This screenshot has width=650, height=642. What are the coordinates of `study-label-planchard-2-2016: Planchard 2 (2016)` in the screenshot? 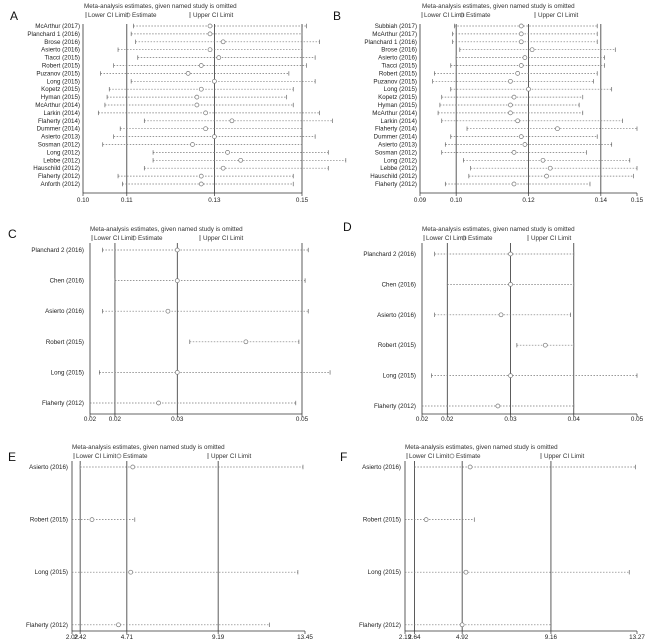 It's located at (57, 250).